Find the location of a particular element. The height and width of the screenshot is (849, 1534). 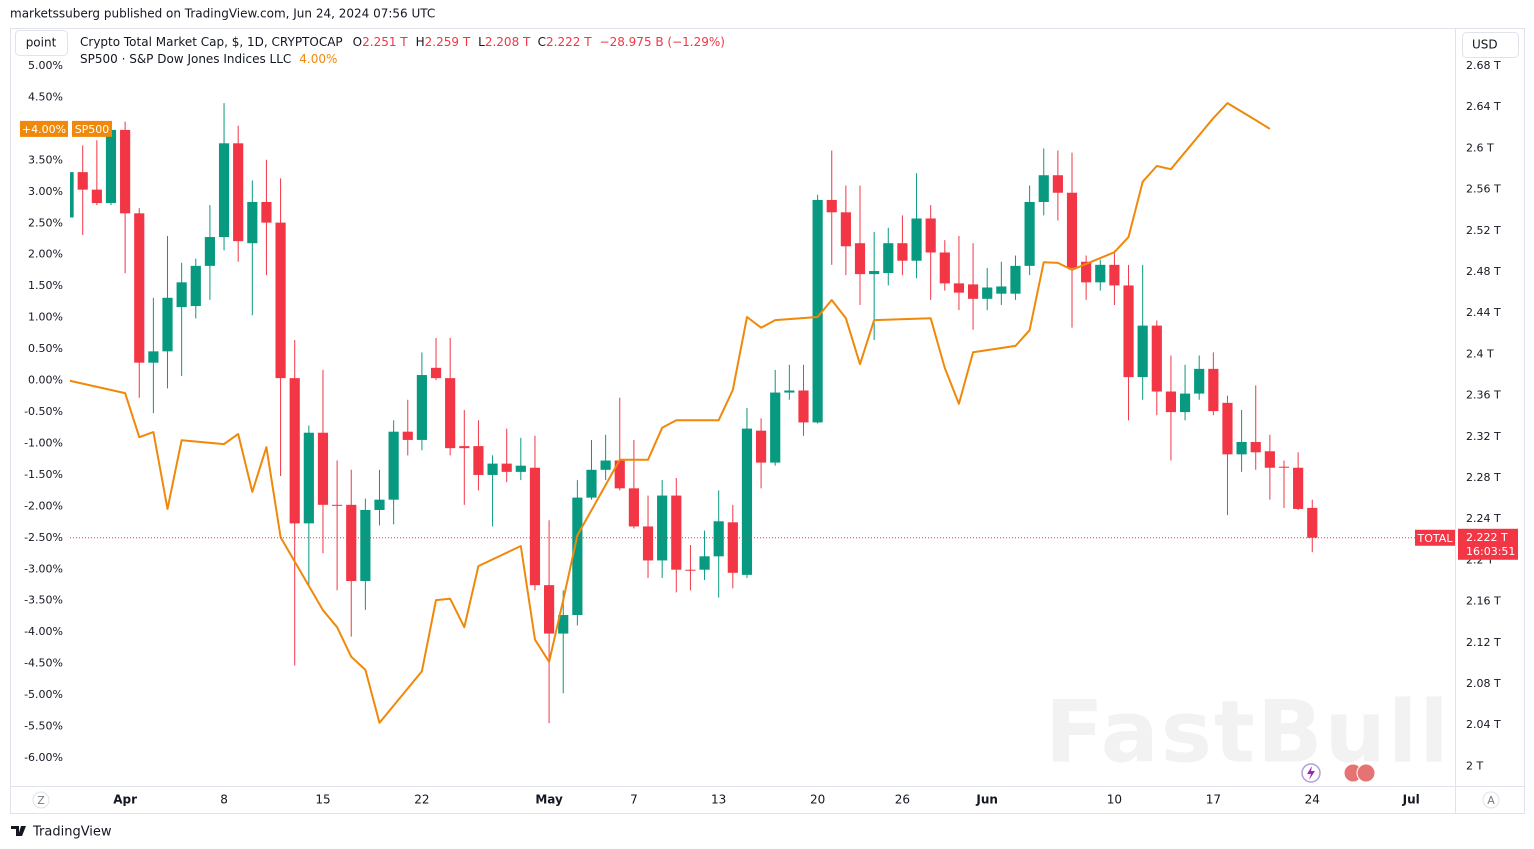

zoom-button is located at coordinates (41, 800).